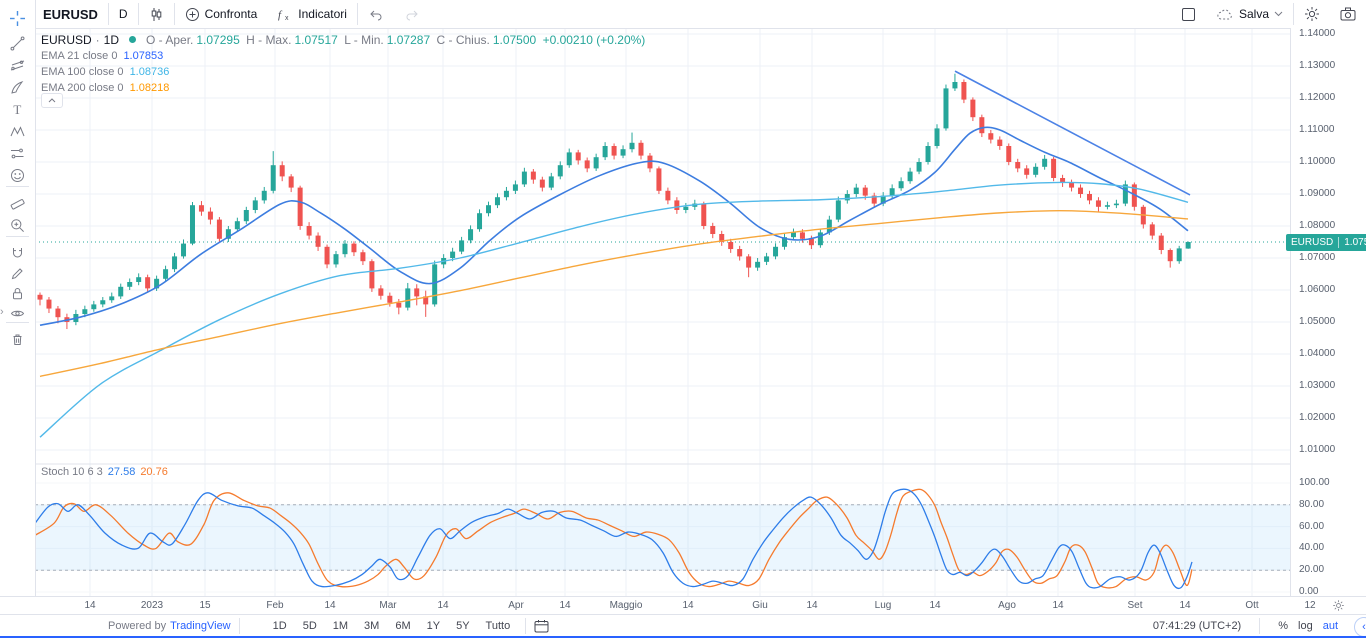  Describe the element at coordinates (1312, 504) in the screenshot. I see `stoch-tick-label: 80.00` at that location.